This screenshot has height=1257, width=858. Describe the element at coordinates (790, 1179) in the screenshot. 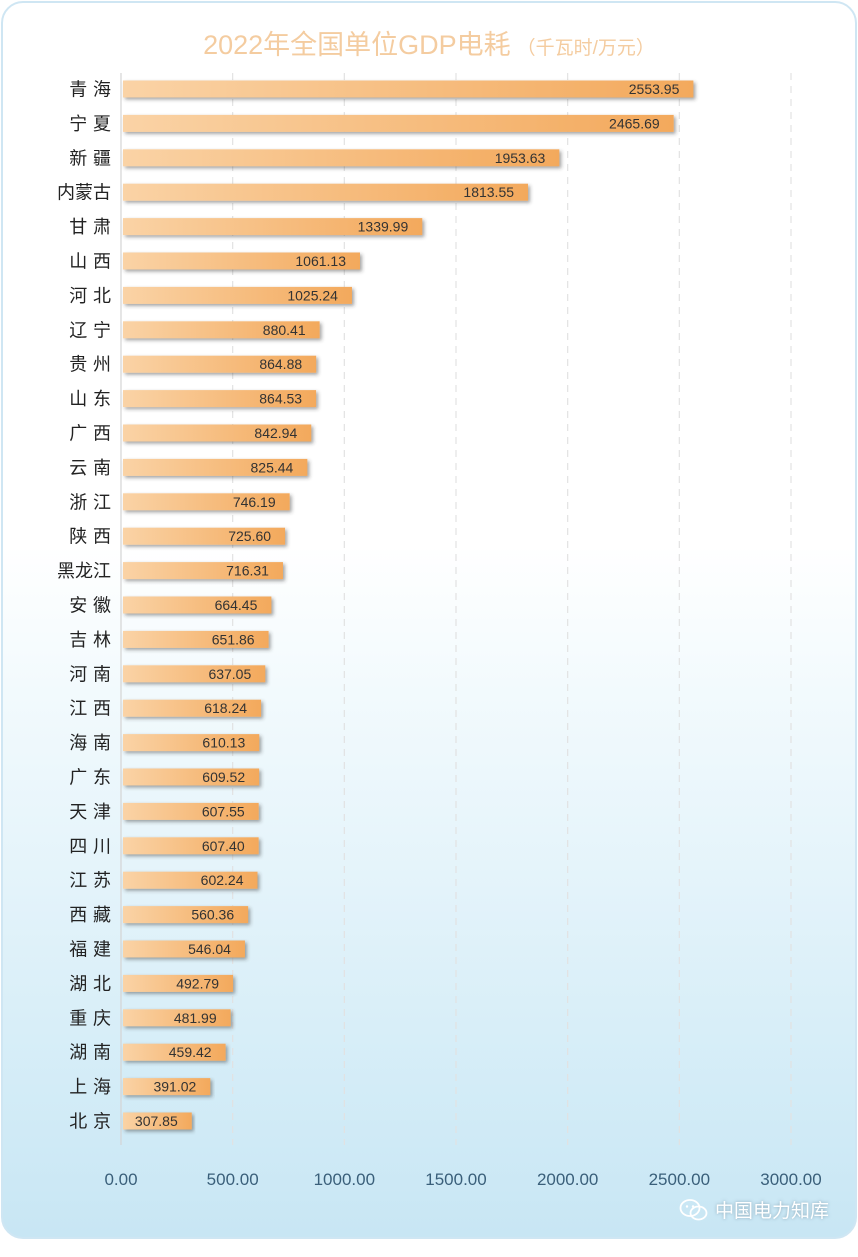

I see `x-tick-label: 3000.00` at that location.